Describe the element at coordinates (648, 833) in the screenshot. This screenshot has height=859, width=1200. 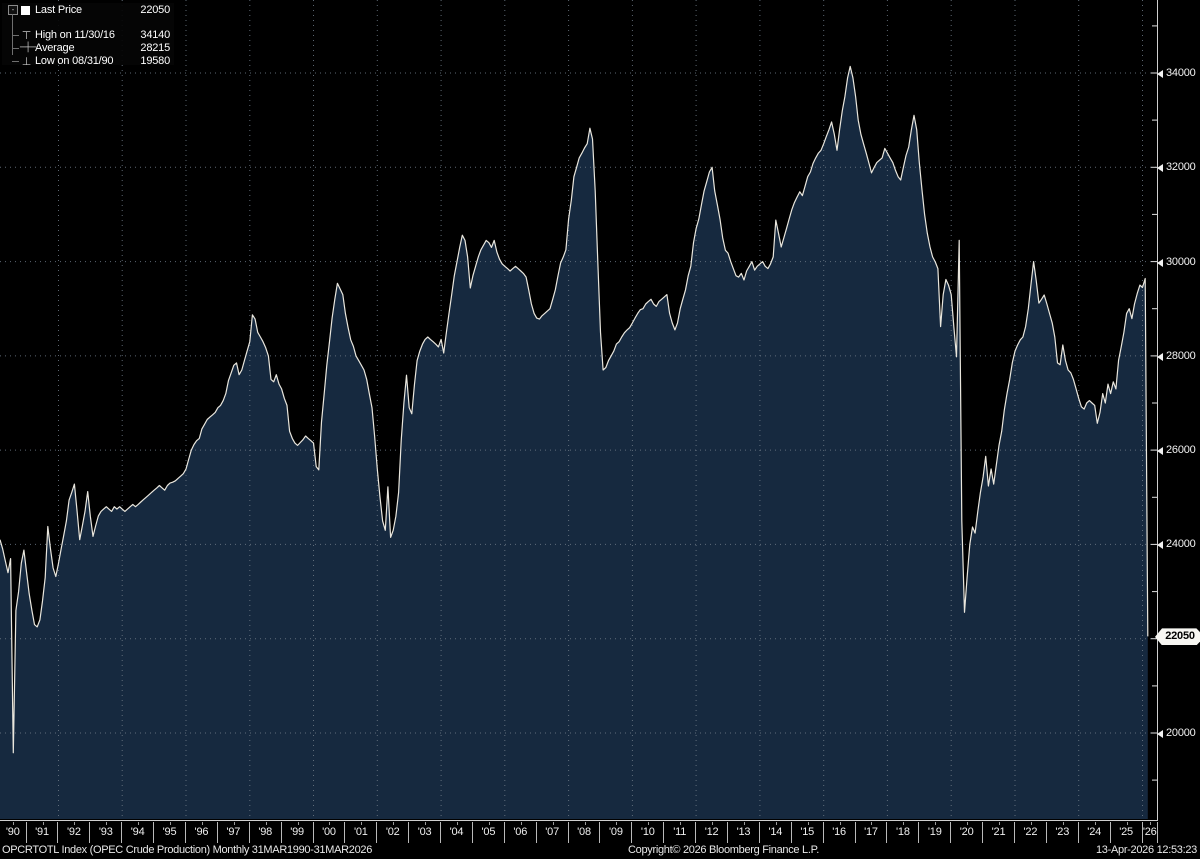
I see `x-axis-year-label: '10` at that location.